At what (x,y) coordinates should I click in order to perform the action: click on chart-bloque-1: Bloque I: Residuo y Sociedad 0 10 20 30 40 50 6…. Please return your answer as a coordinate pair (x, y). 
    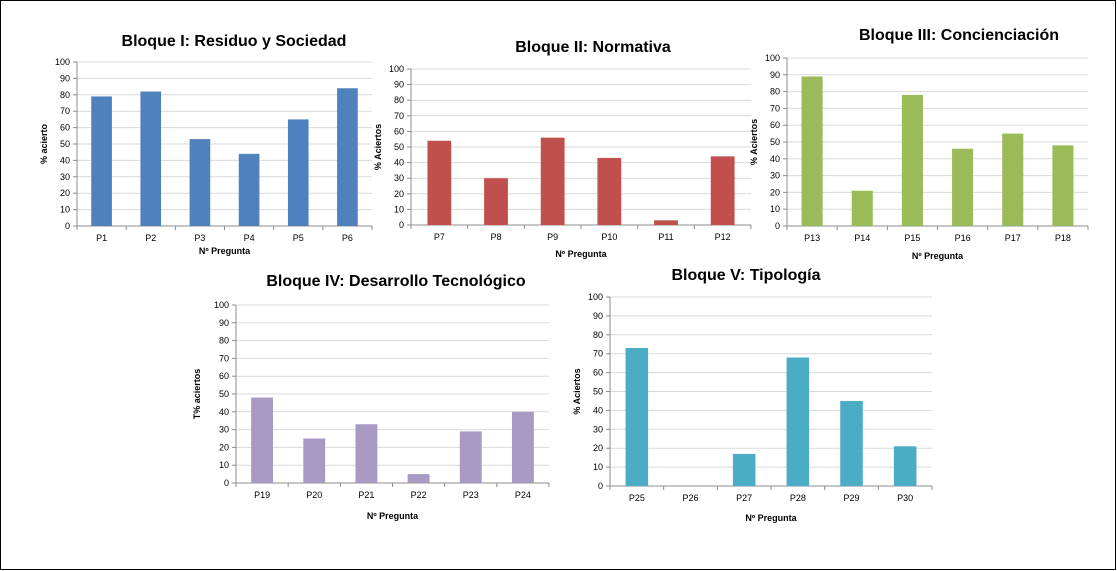
    Looking at the image, I should click on (198, 149).